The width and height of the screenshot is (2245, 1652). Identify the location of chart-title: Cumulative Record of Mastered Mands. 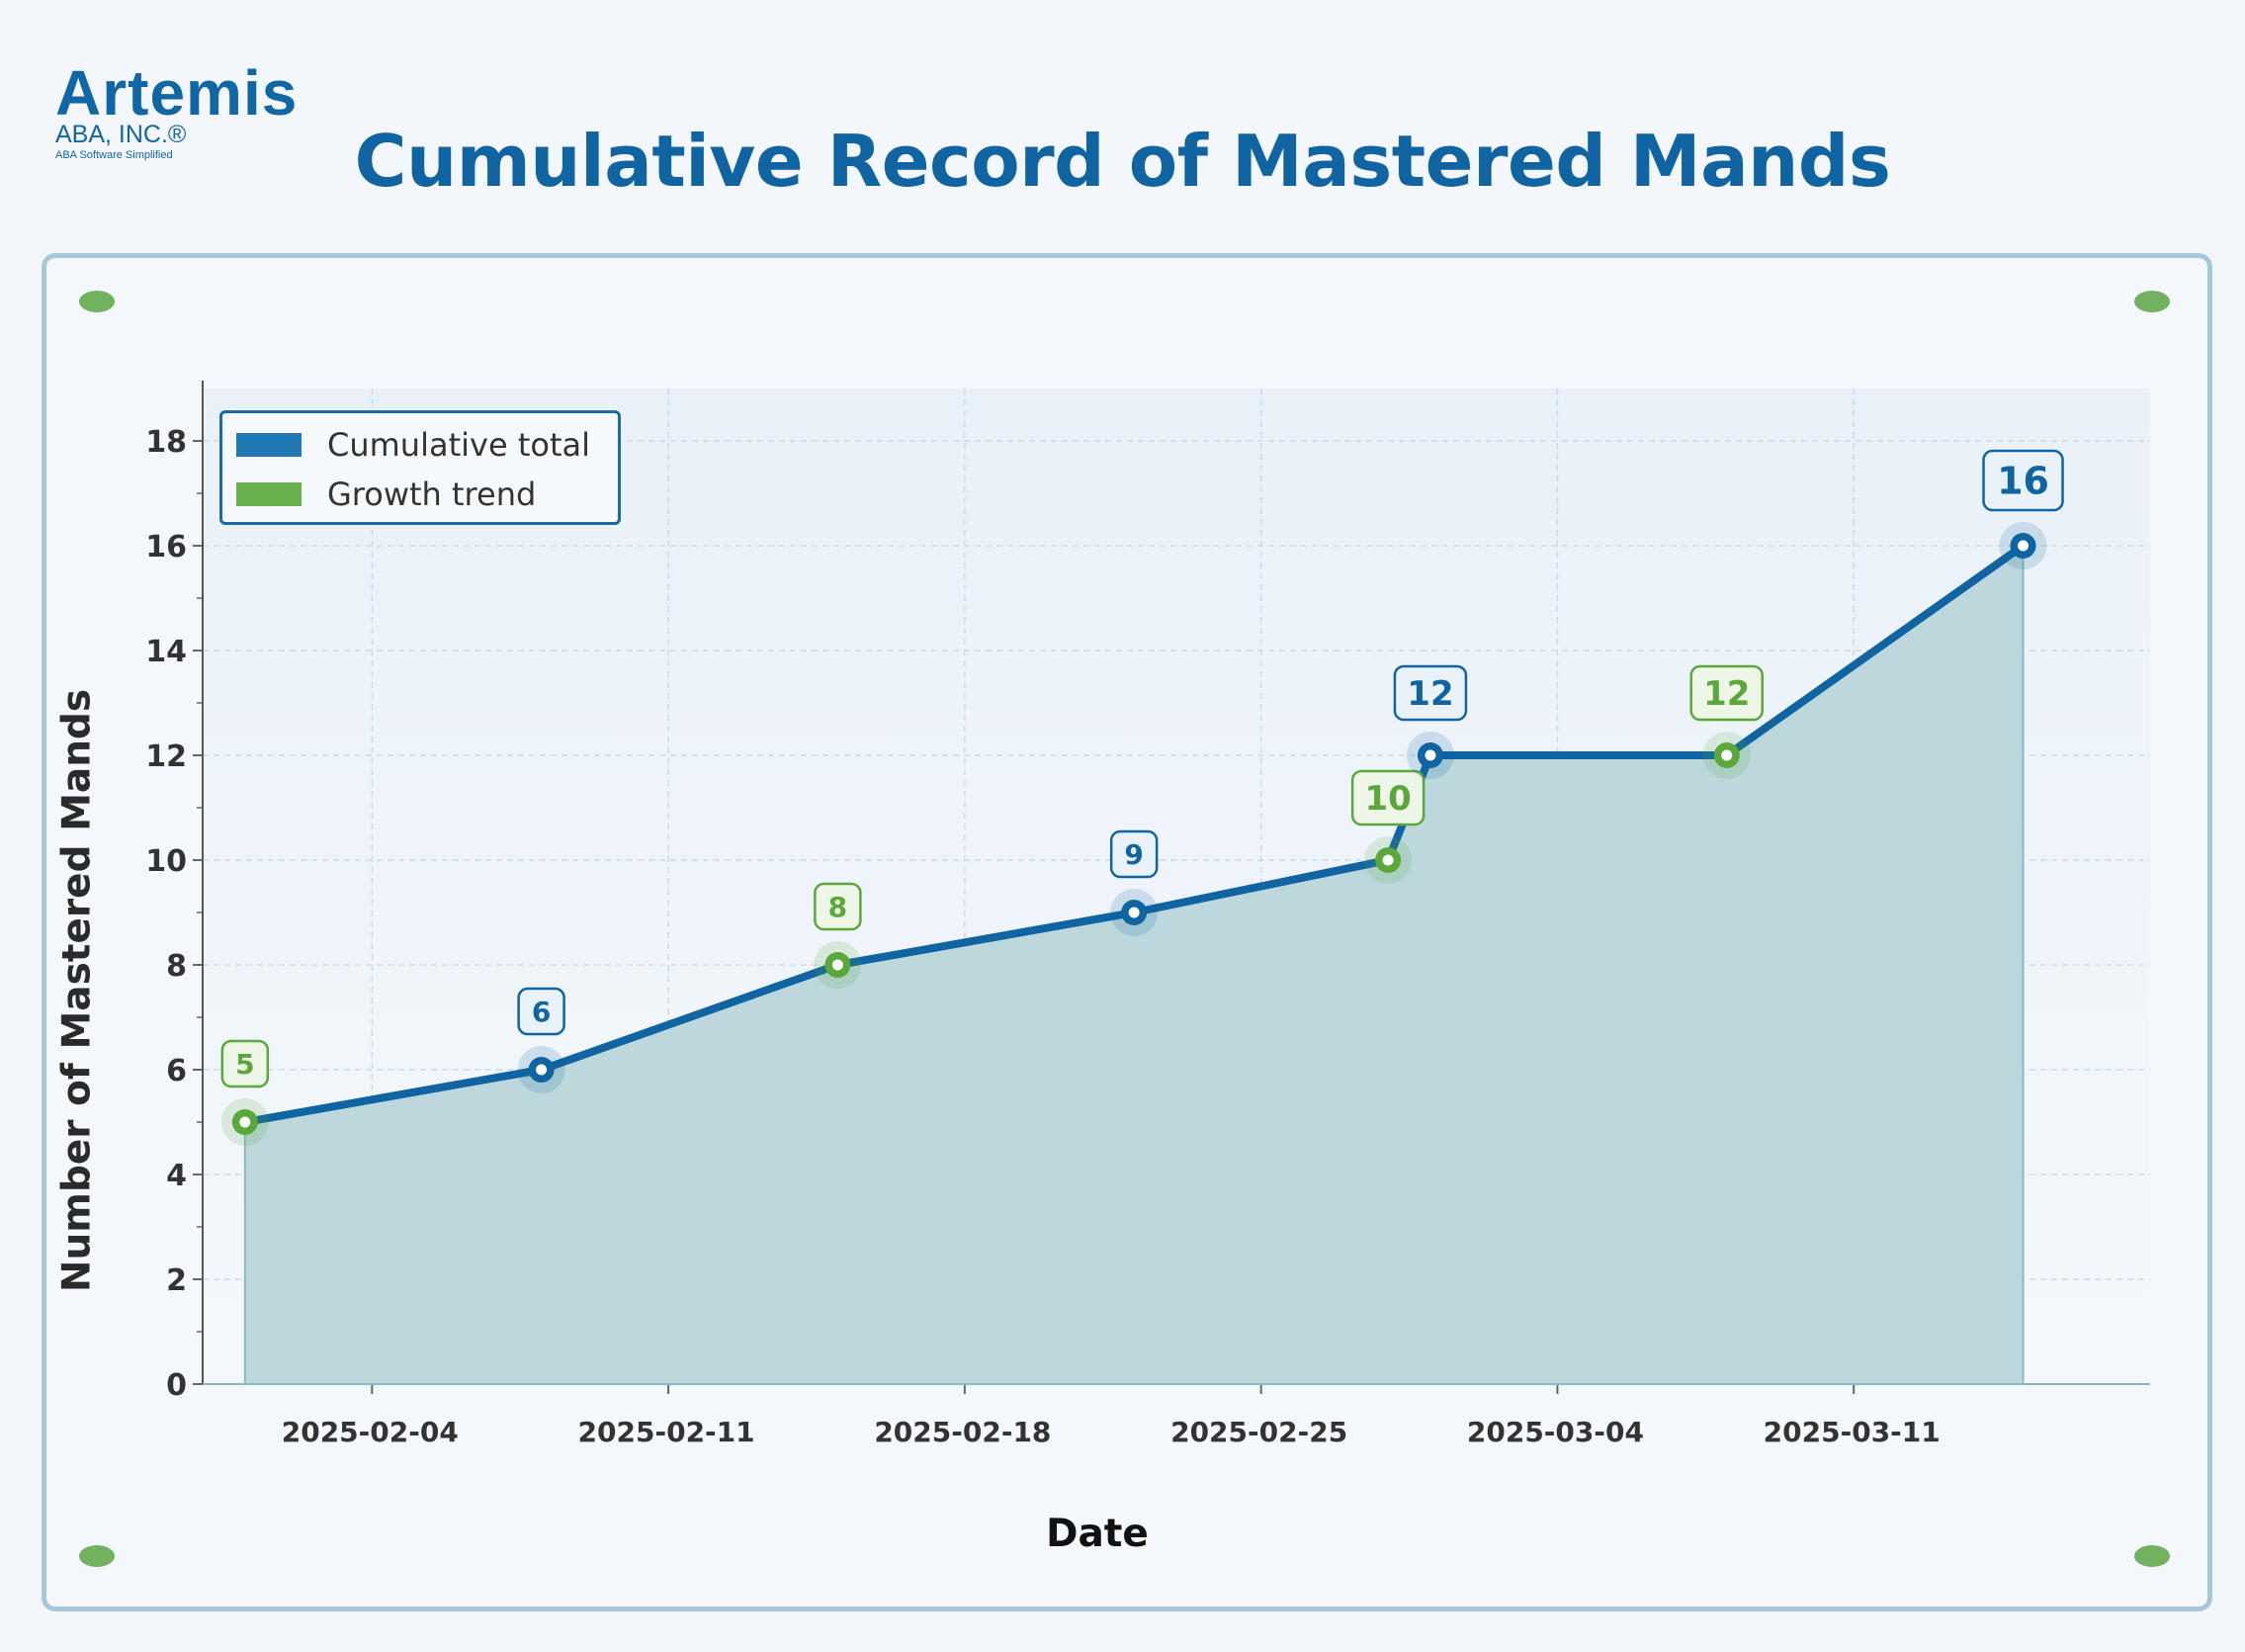
(1122, 162).